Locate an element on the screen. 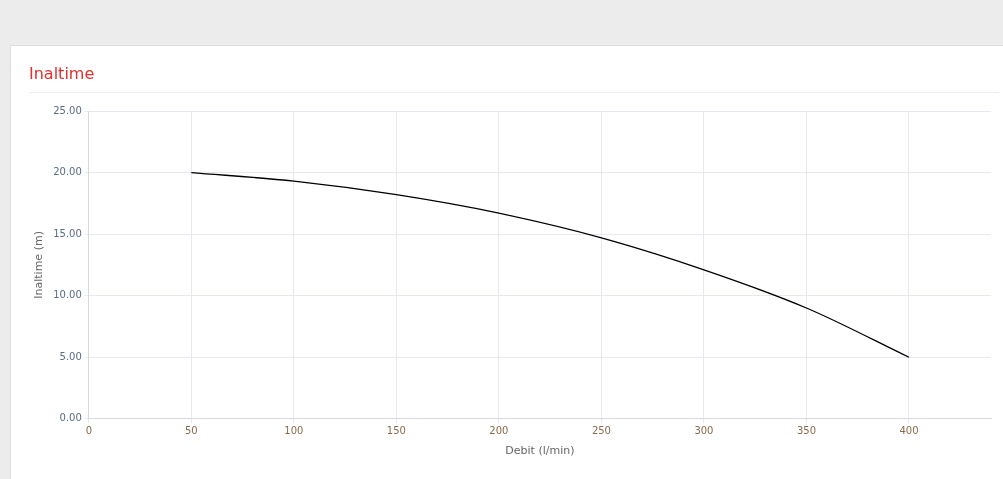 Image resolution: width=1003 pixels, height=479 pixels. chart-title: Inaltime is located at coordinates (62, 73).